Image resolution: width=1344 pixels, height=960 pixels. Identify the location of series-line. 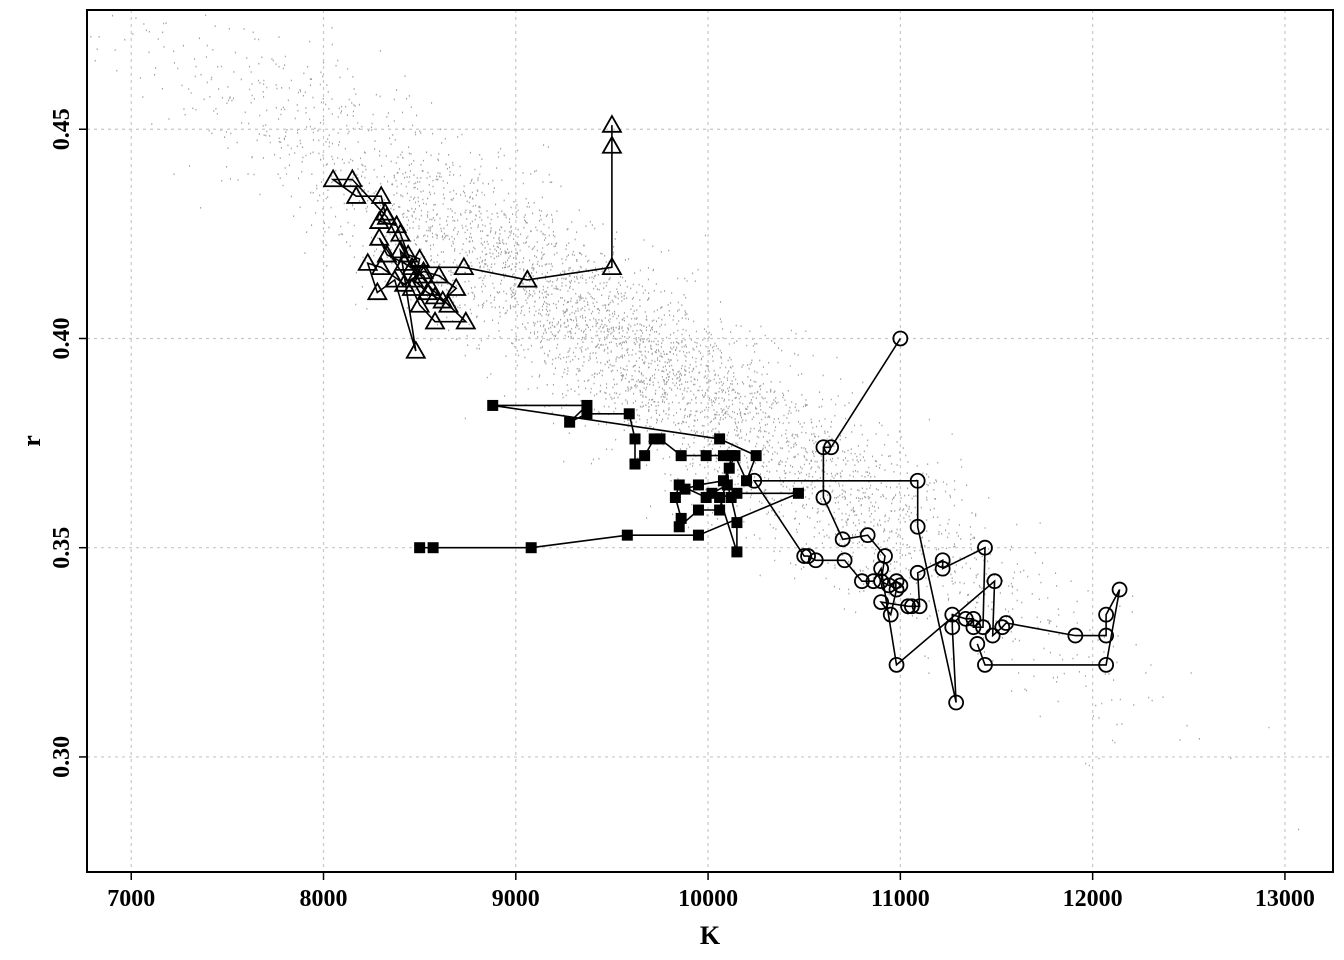
(471, 238).